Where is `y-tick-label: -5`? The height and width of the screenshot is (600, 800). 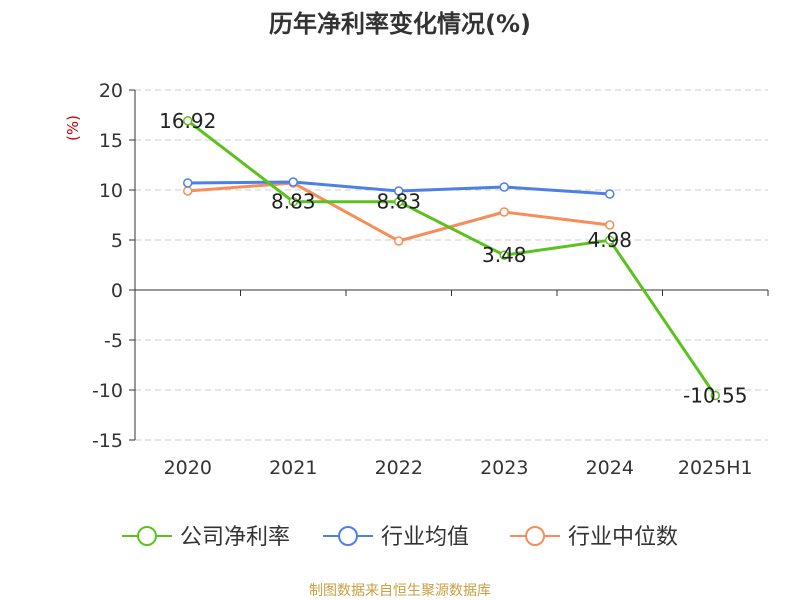
y-tick-label: -5 is located at coordinates (113, 341).